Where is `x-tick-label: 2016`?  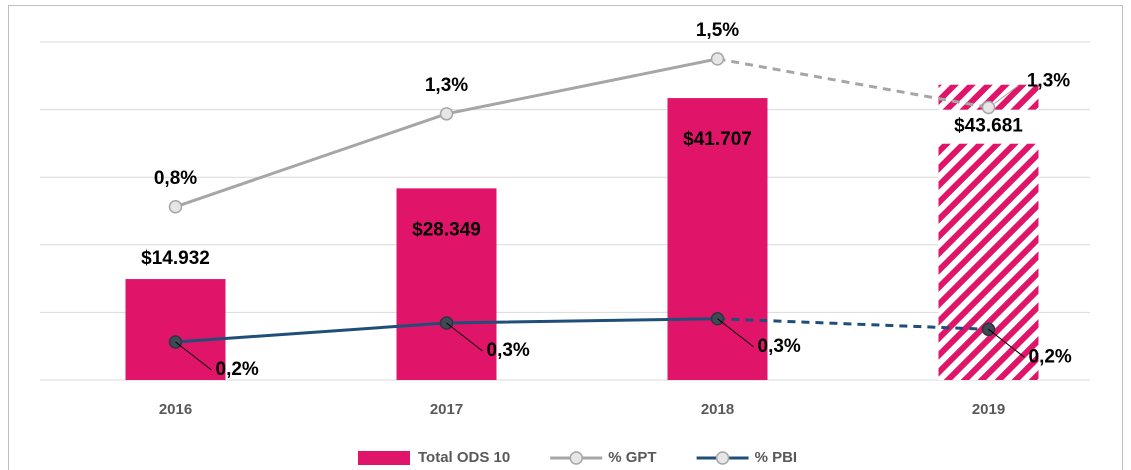
x-tick-label: 2016 is located at coordinates (175, 409).